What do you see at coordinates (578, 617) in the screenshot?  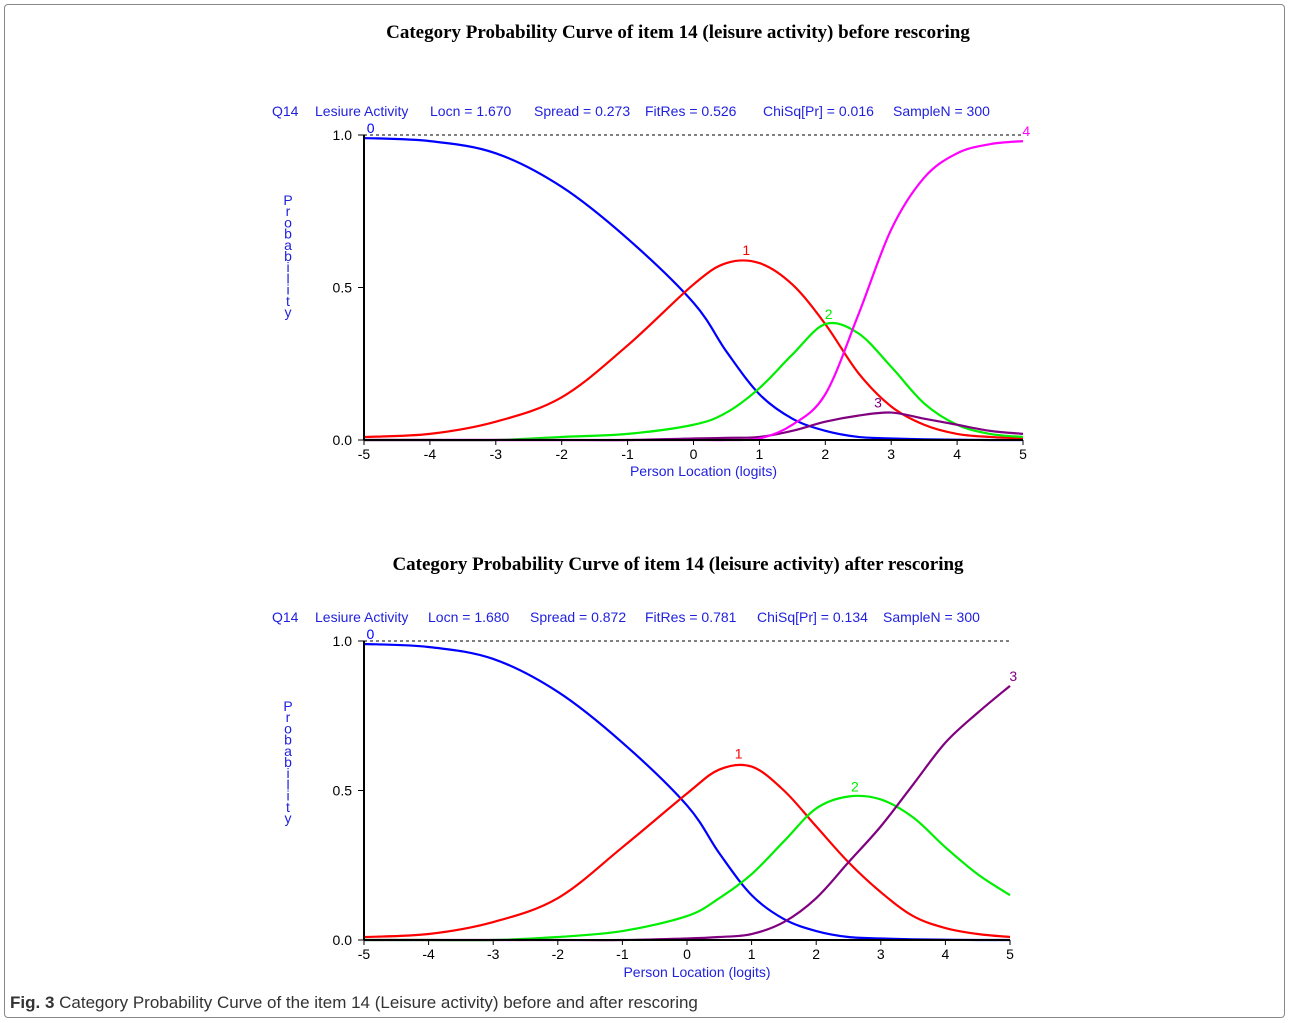 I see `stat-spread: Spread = 0.872` at bounding box center [578, 617].